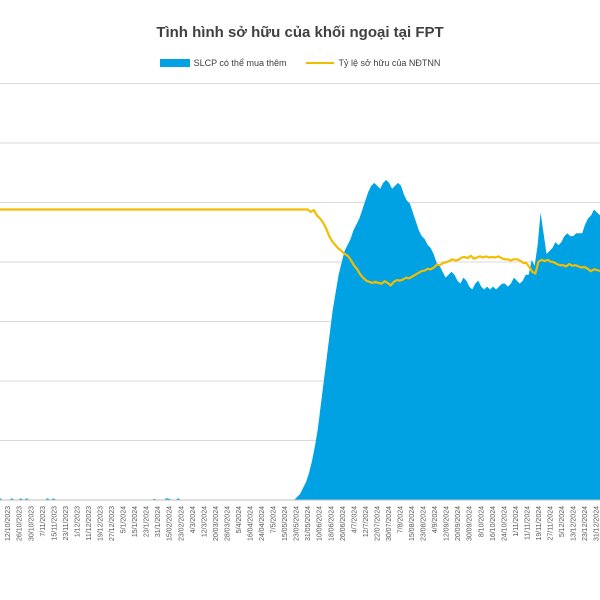 Image resolution: width=600 pixels, height=600 pixels. I want to click on x-tick-label: 5/1/2024, so click(124, 519).